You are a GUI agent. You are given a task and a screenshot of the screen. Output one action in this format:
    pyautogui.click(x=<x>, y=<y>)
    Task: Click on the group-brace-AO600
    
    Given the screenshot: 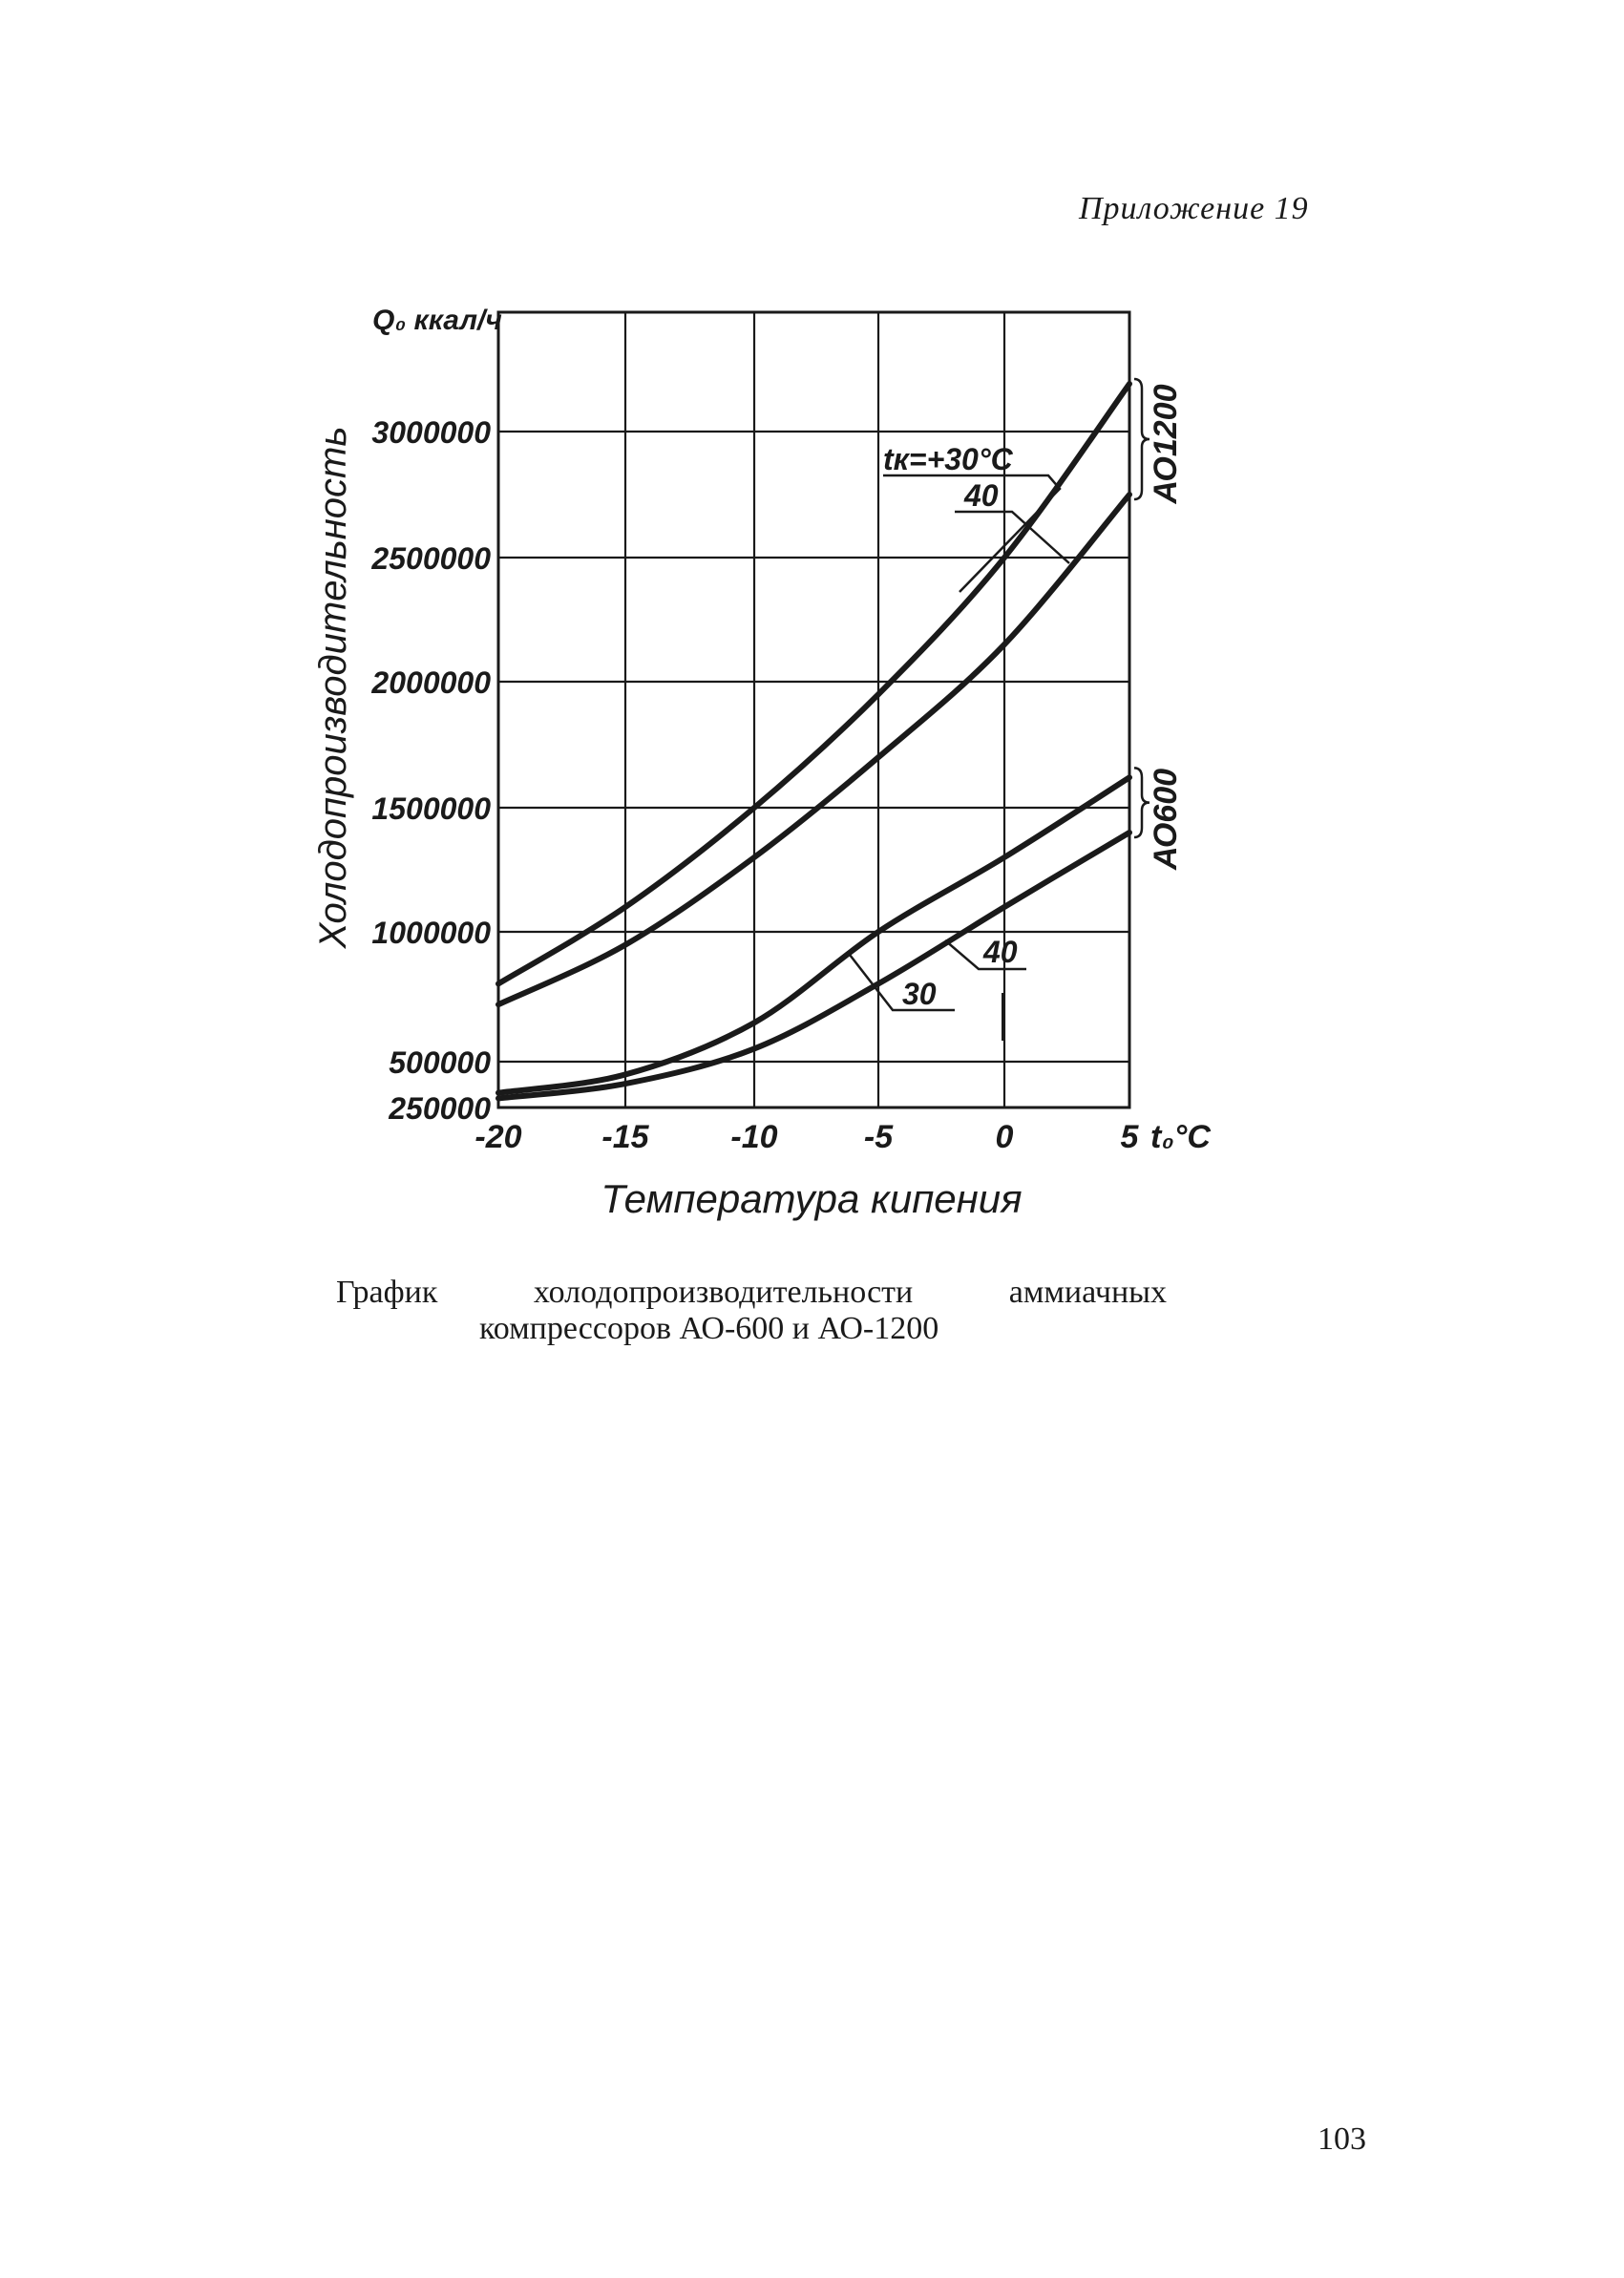 What is the action you would take?
    pyautogui.click(x=1141, y=803)
    